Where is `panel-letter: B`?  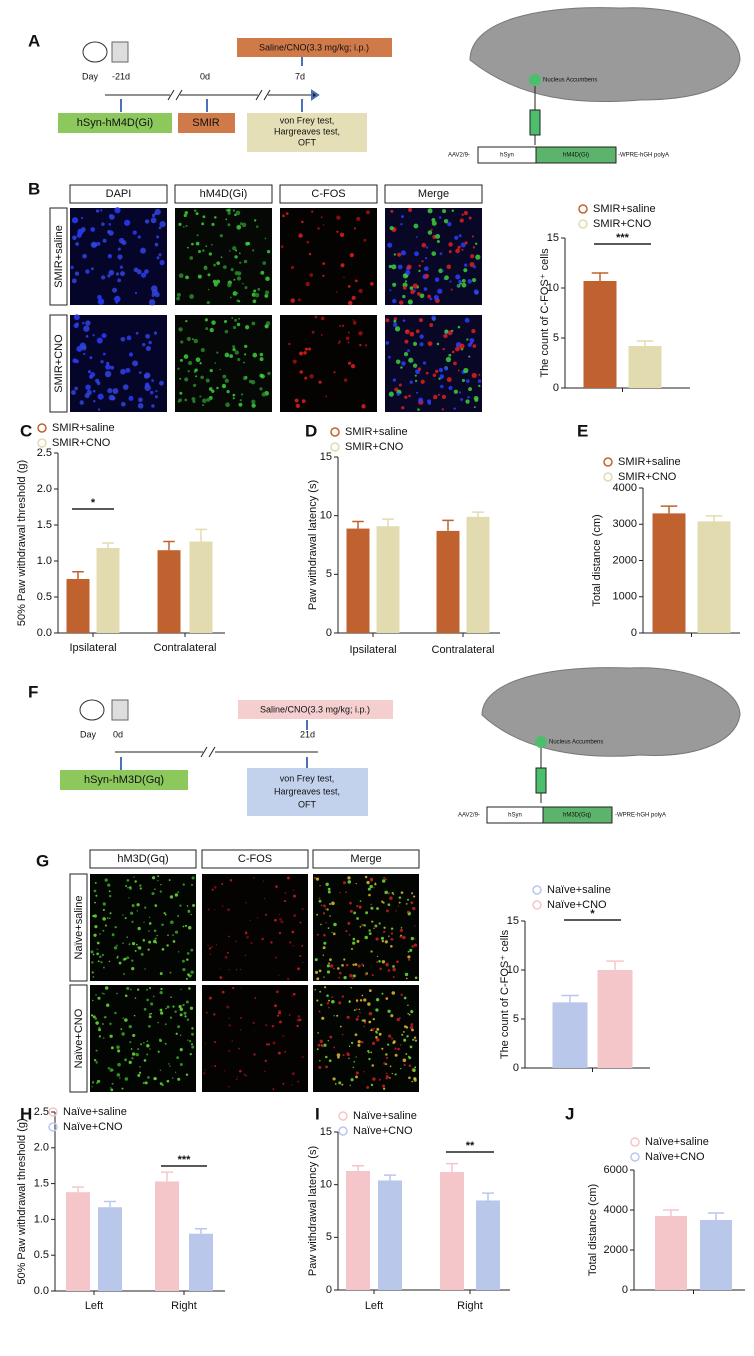 panel-letter: B is located at coordinates (34, 188).